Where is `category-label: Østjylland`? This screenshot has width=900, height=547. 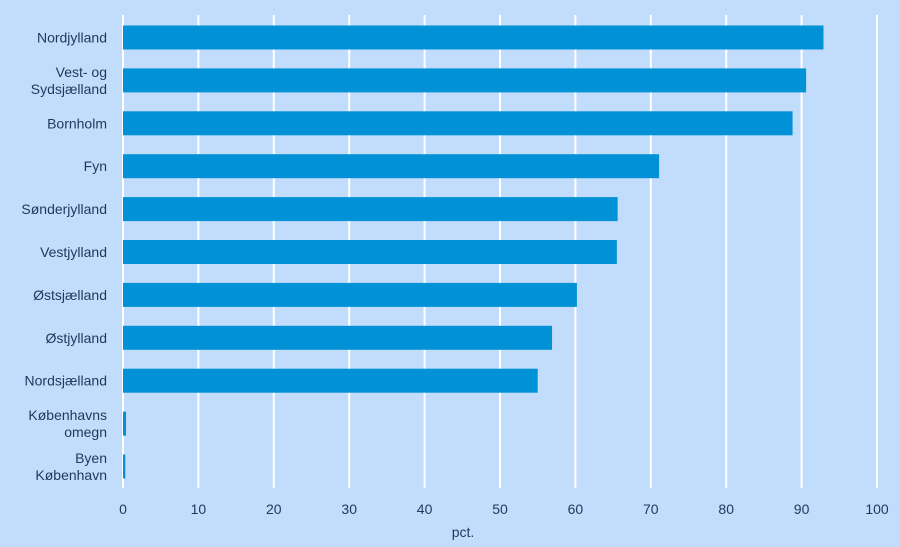 category-label: Østjylland is located at coordinates (76, 338).